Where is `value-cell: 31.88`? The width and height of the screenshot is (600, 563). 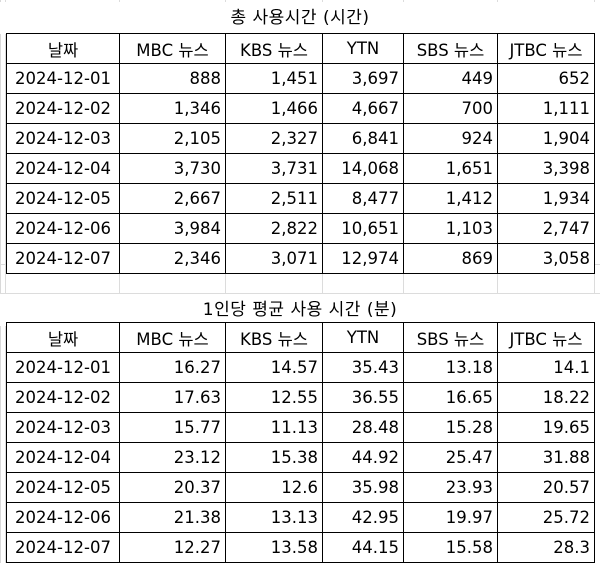
value-cell: 31.88 is located at coordinates (546, 457).